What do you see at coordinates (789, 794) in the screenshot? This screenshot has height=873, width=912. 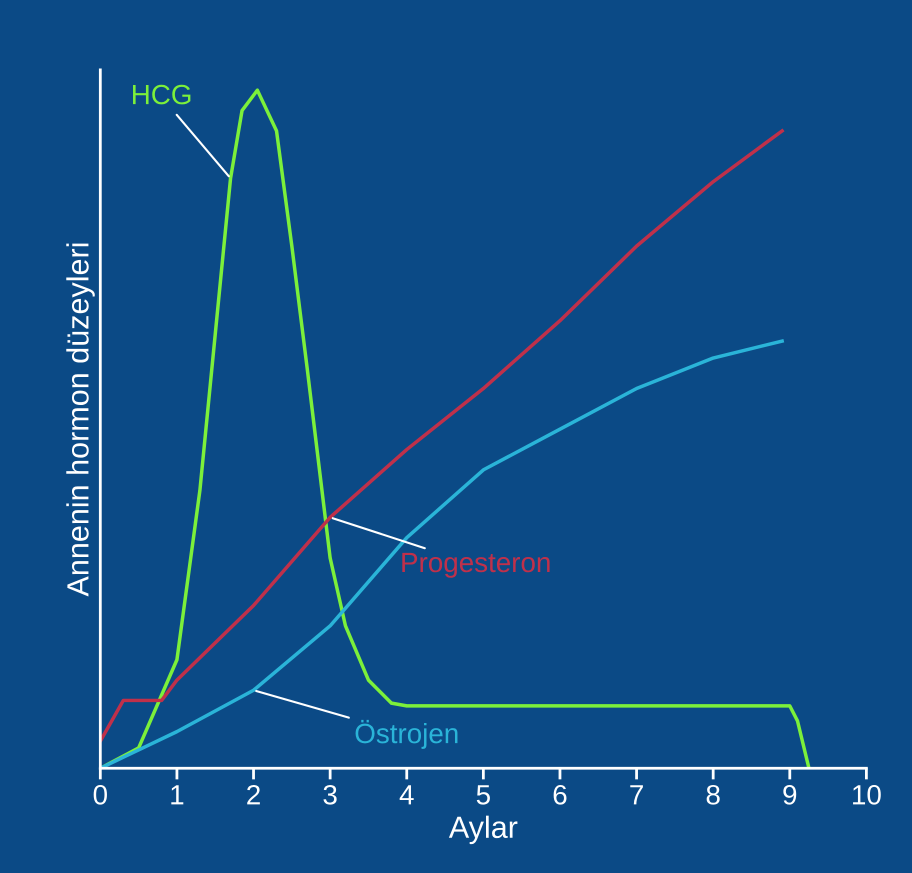 I see `x-tick-label: 9` at bounding box center [789, 794].